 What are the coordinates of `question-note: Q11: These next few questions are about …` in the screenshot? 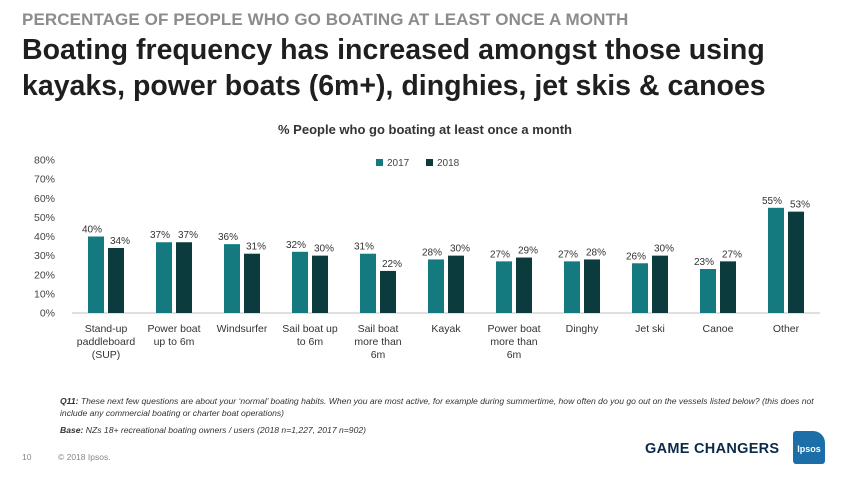 It's located at (440, 407).